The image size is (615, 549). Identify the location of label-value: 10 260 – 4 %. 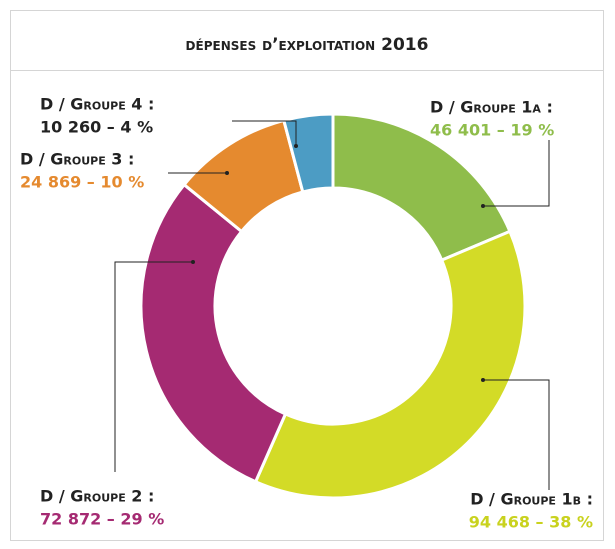
(96, 127).